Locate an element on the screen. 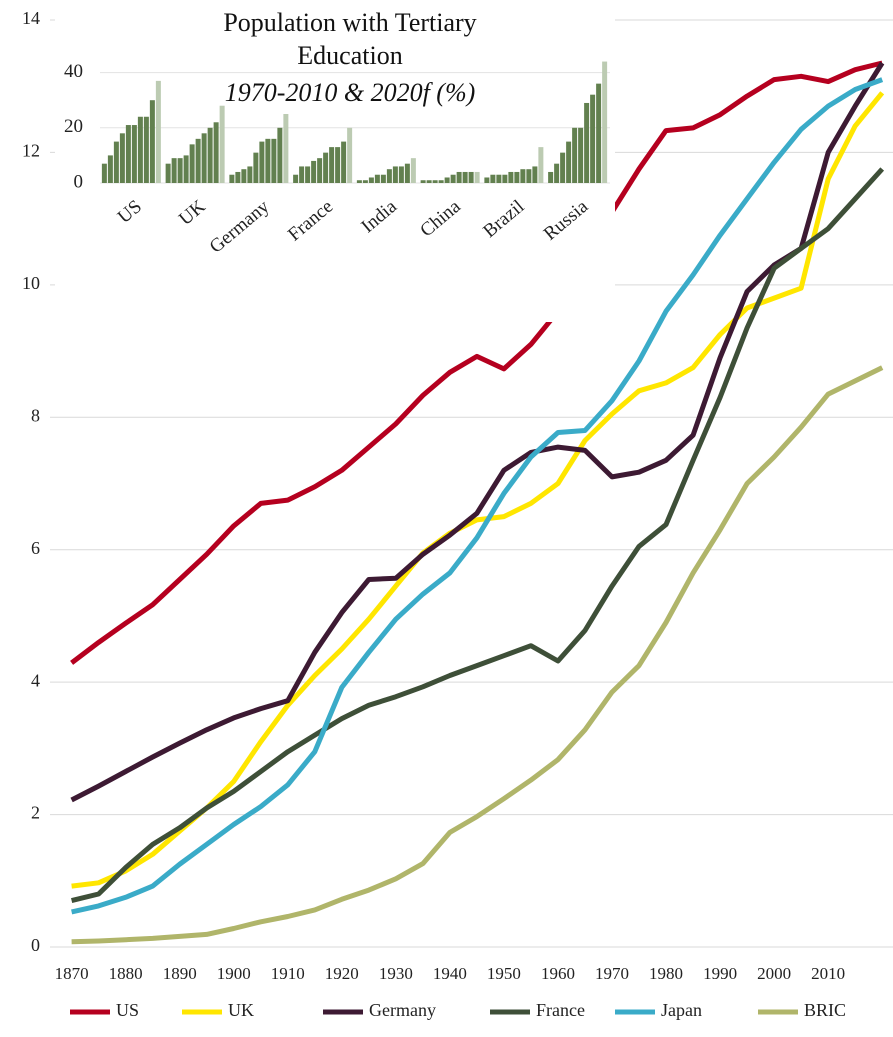 This screenshot has width=893, height=1037. x-tick-label: 1930 is located at coordinates (396, 973).